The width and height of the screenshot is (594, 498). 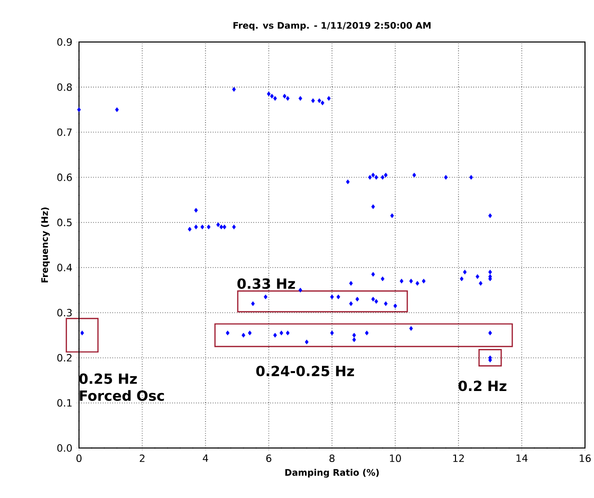 What do you see at coordinates (64, 42) in the screenshot?
I see `y-tick-label: 0.9` at bounding box center [64, 42].